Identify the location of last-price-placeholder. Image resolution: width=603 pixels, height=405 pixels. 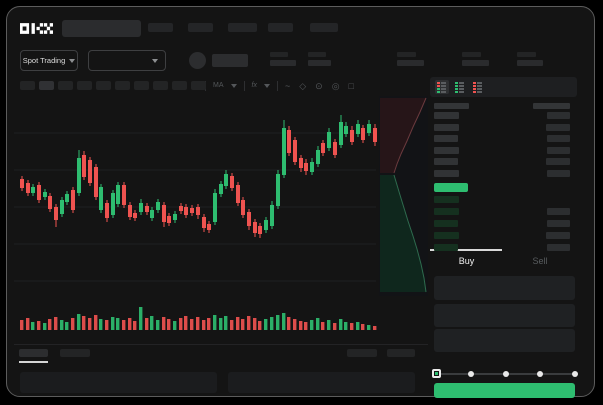
(230, 60).